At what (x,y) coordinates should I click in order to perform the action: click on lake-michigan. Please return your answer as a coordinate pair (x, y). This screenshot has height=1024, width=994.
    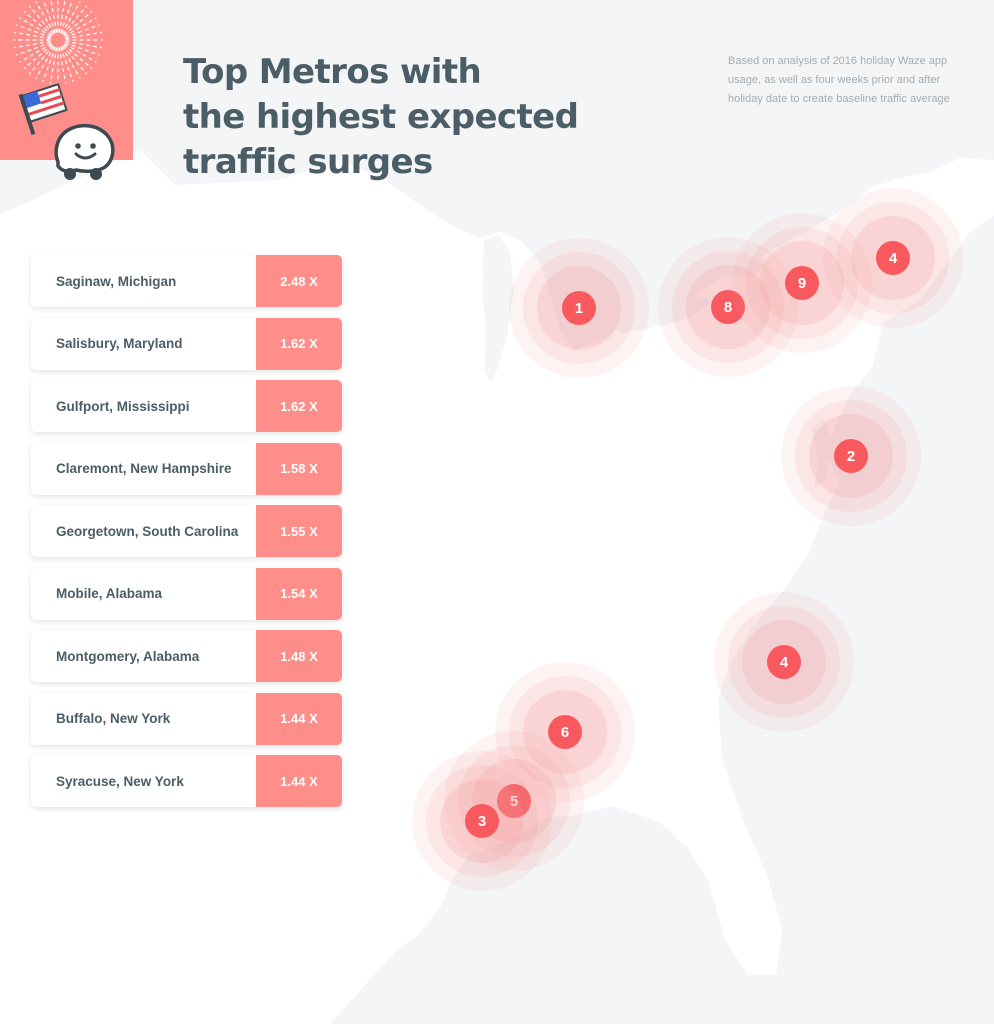
    Looking at the image, I should click on (498, 308).